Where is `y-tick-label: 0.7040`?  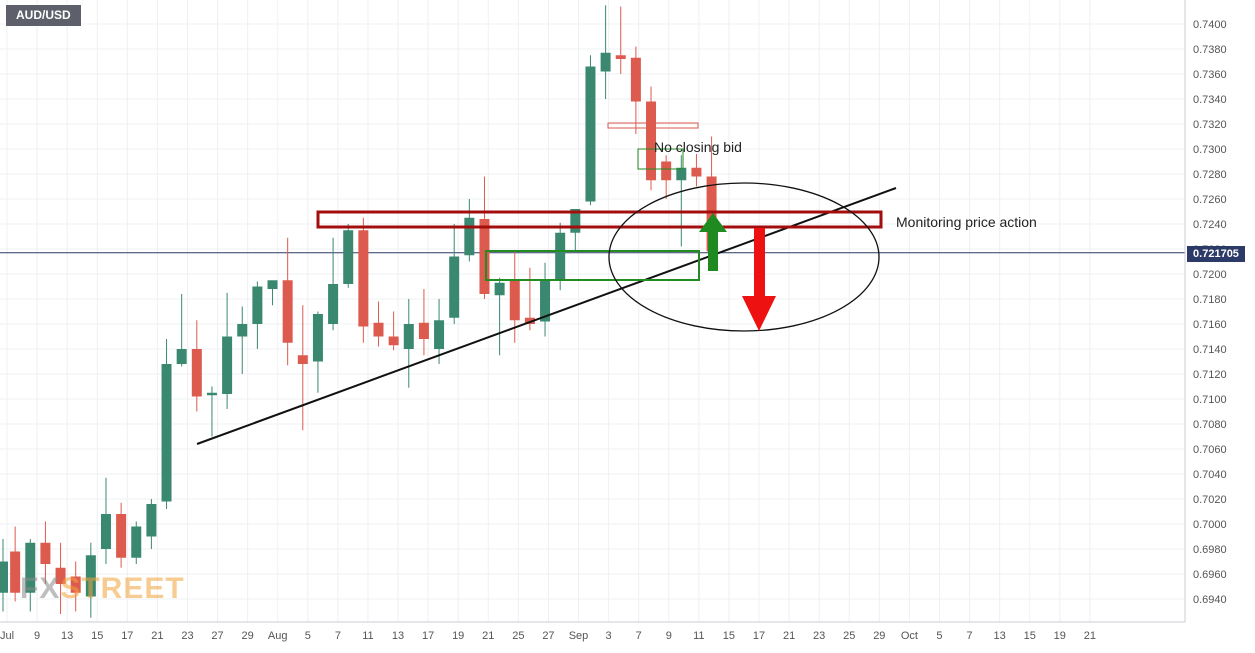
y-tick-label: 0.7040 is located at coordinates (1210, 475).